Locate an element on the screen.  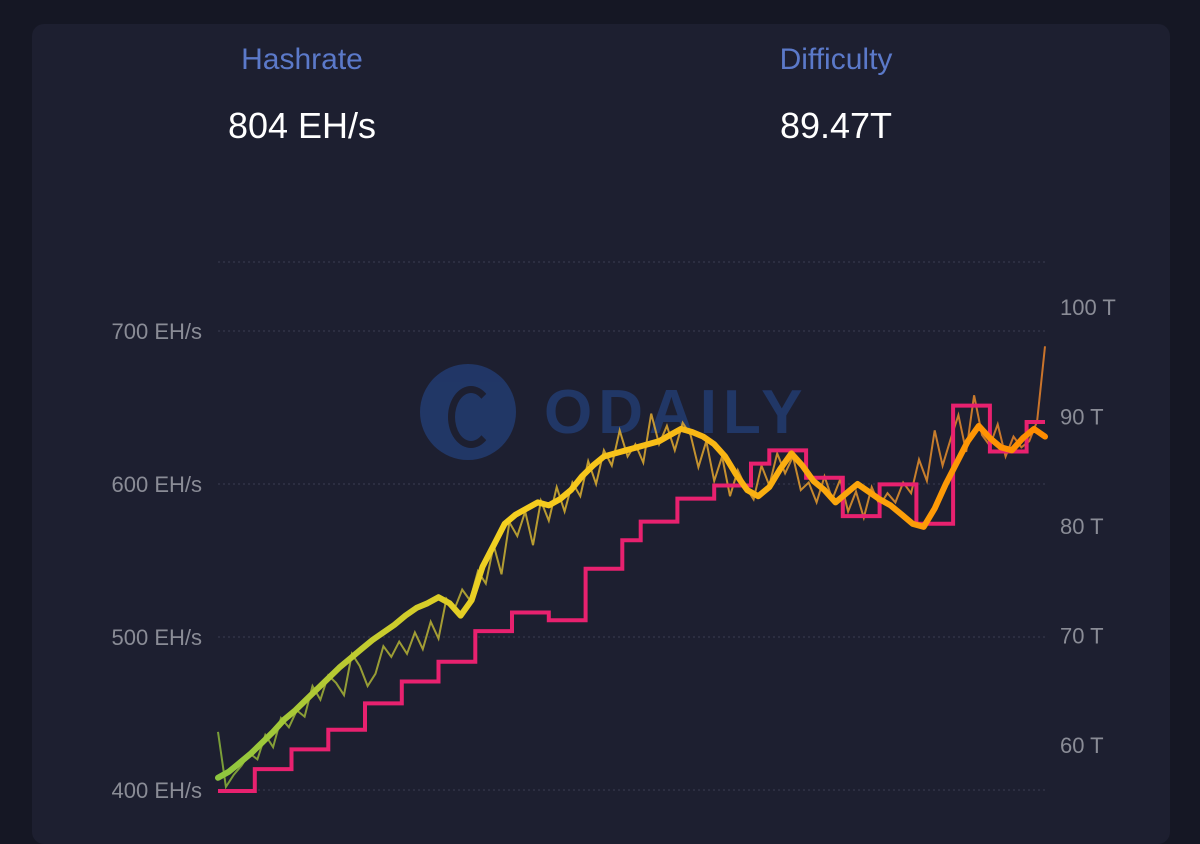
right-axis-tick-label: 100 T is located at coordinates (1088, 307).